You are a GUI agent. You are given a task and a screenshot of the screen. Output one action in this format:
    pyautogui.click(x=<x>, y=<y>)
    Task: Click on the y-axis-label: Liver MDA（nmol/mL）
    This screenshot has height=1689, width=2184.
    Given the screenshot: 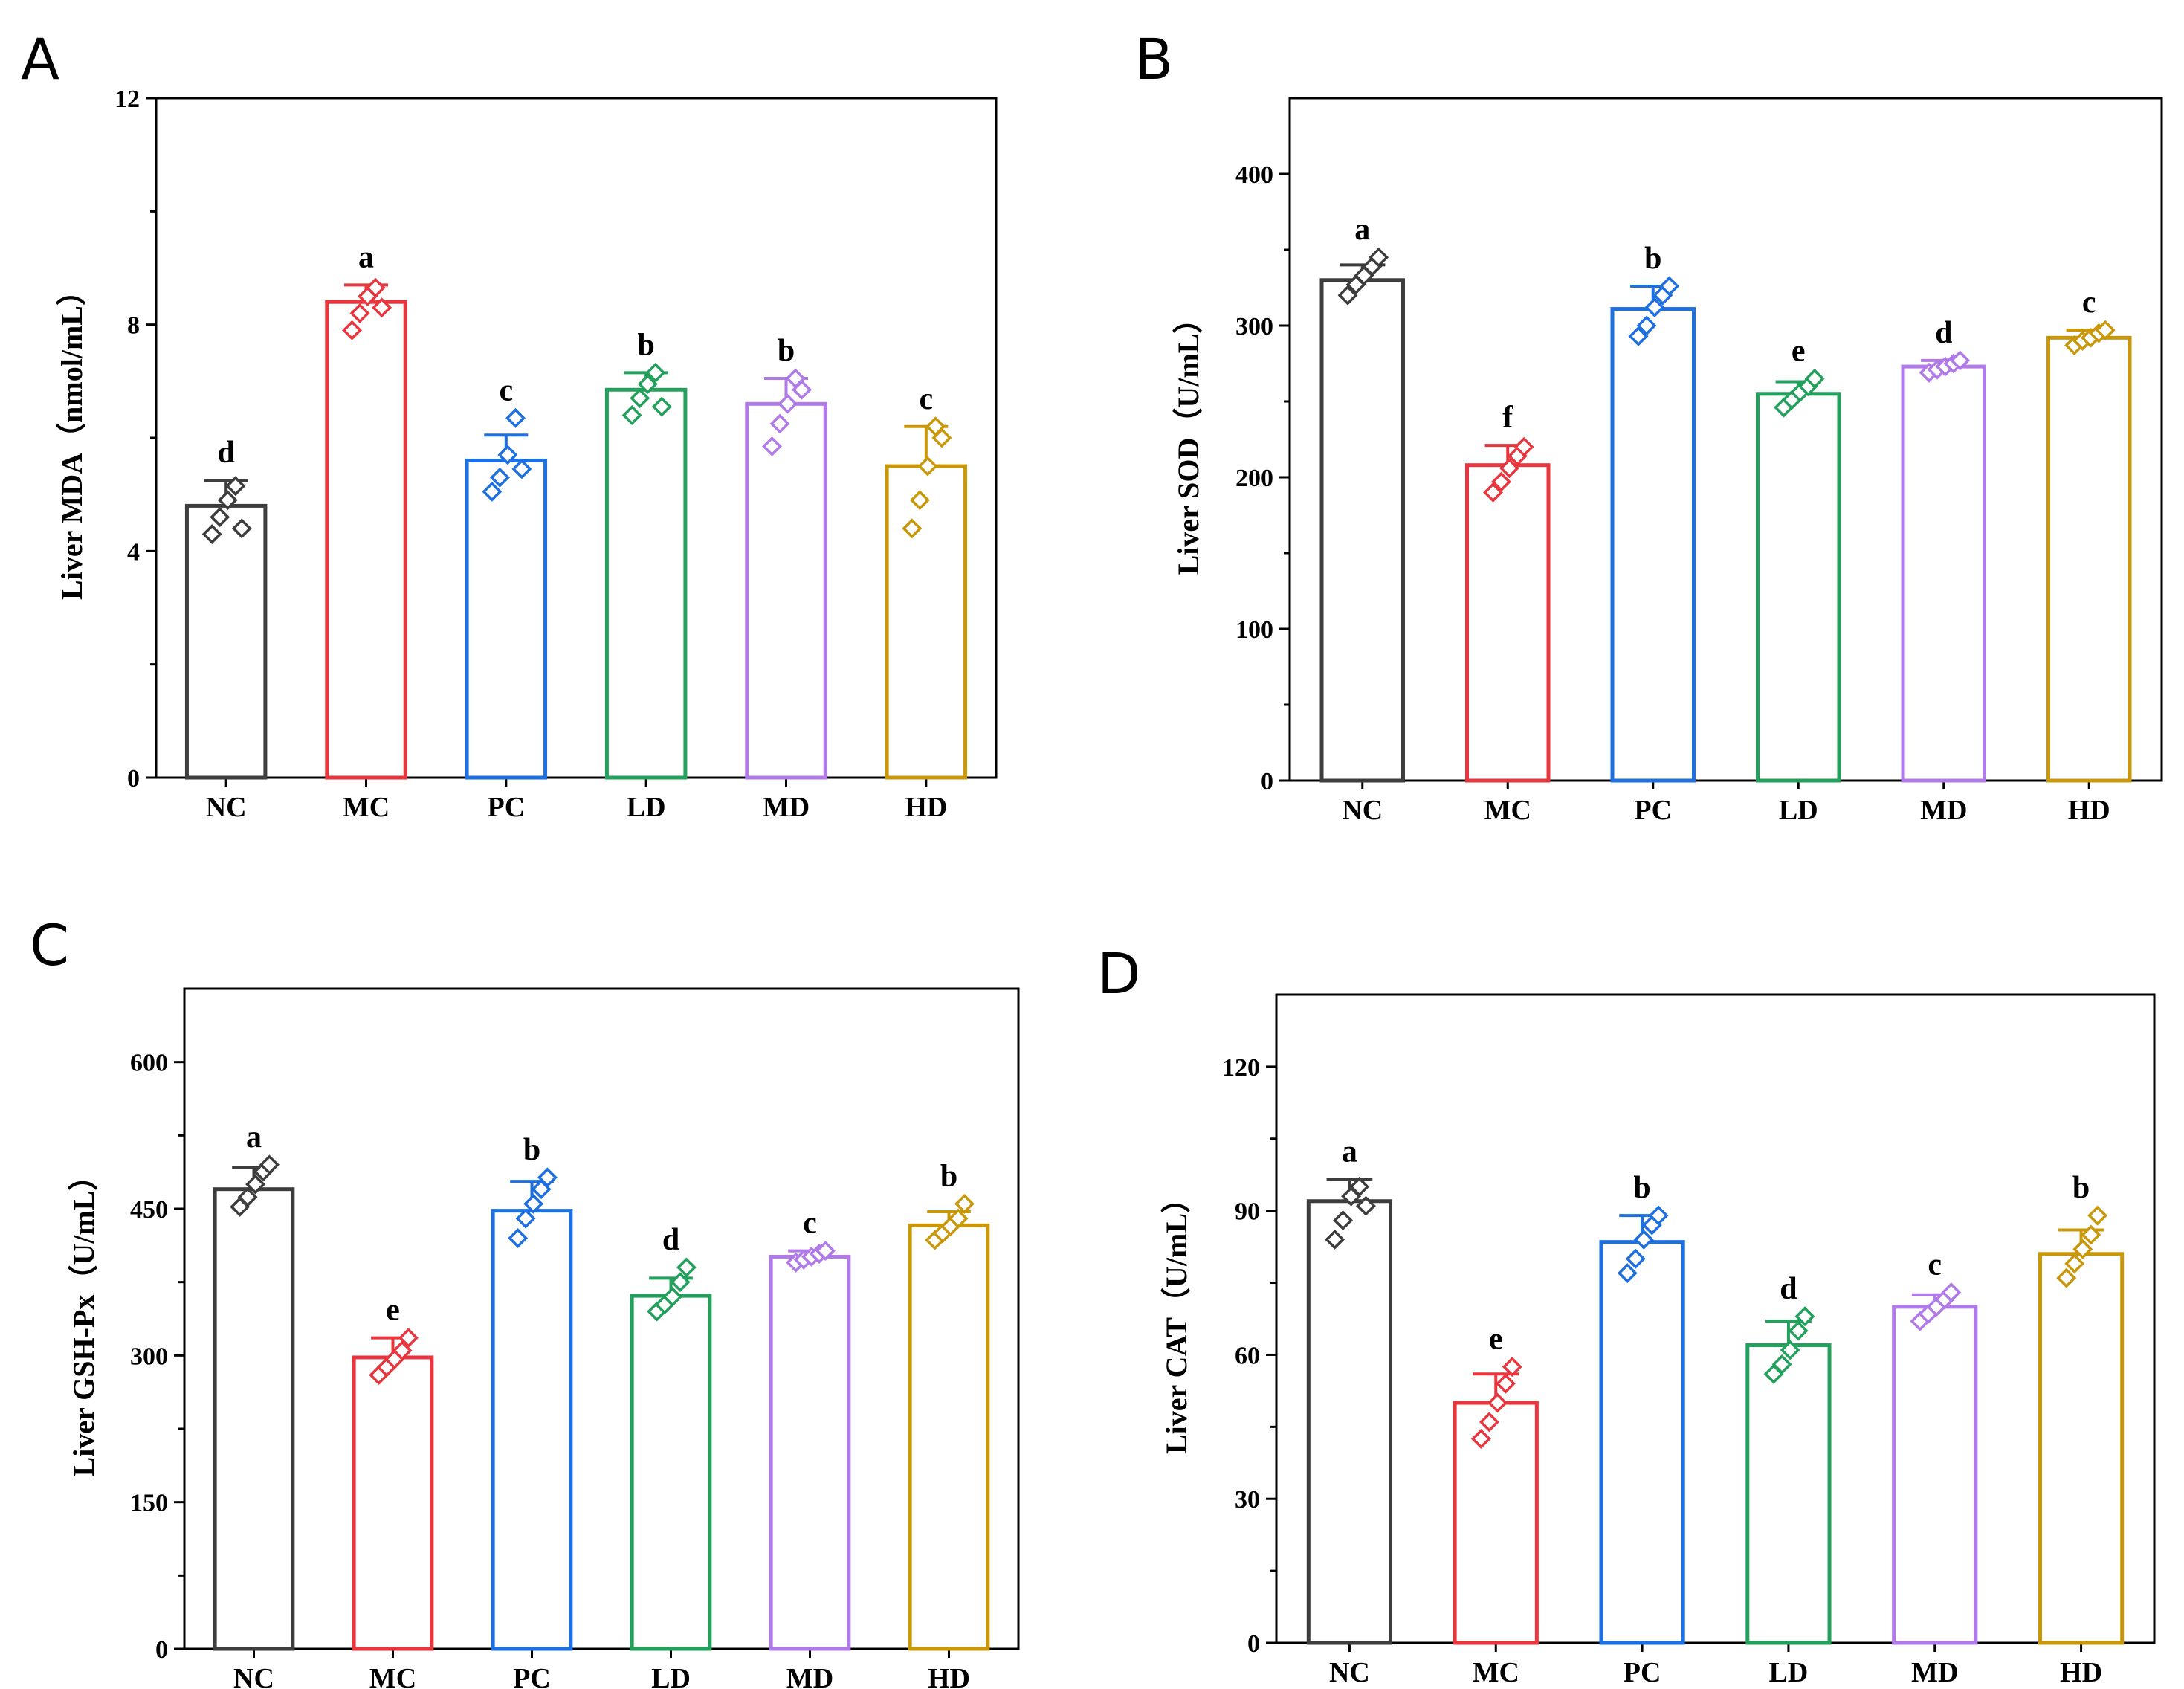 What is the action you would take?
    pyautogui.click(x=71, y=438)
    